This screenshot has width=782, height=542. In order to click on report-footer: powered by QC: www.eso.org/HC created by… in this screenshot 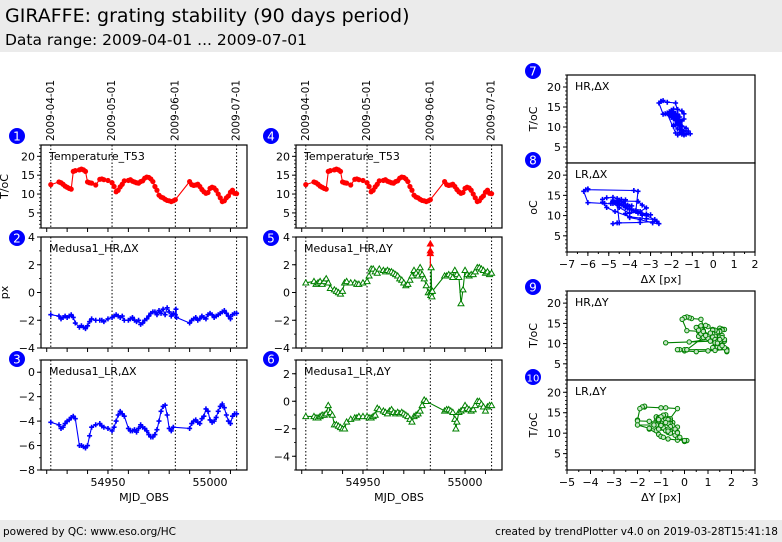, I will do `click(391, 531)`.